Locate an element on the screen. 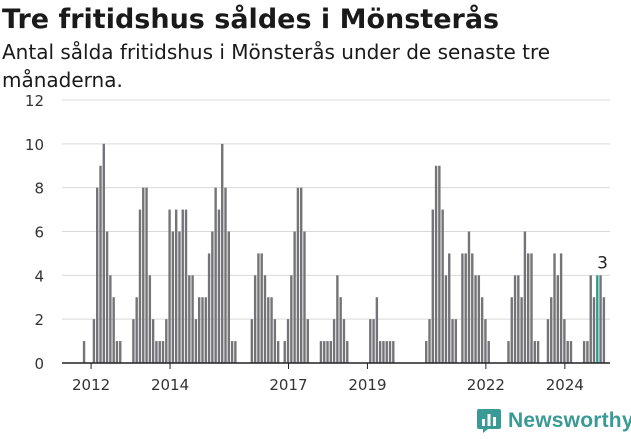 The image size is (631, 439). bar-highlight is located at coordinates (597, 319).